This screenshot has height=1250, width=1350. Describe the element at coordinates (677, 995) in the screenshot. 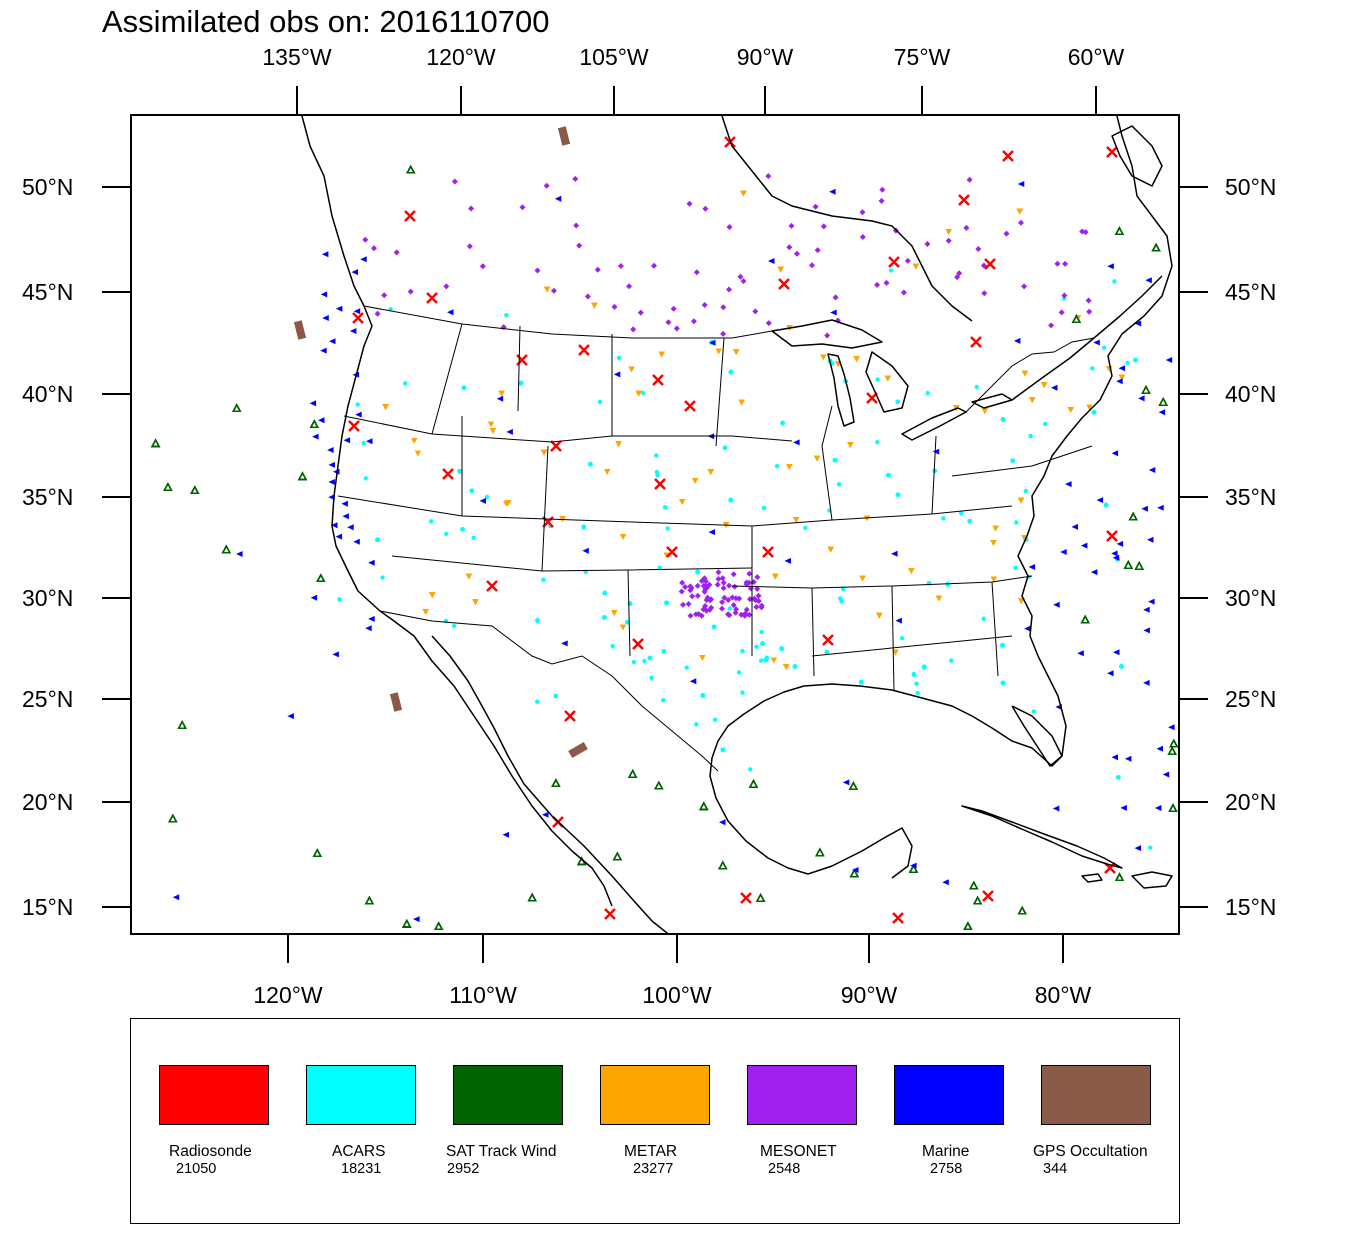

I see `bottom-lon-label: 100°W` at that location.